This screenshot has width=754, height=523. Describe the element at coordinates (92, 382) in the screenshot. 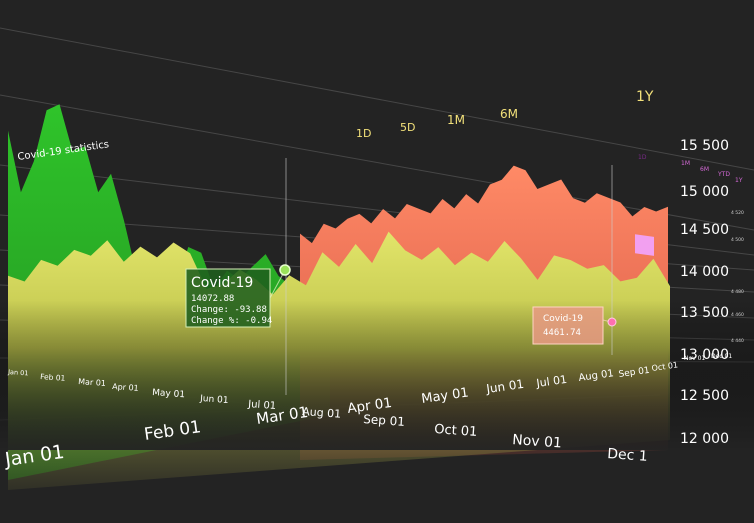

I see `x-back-label: Mar 01` at that location.